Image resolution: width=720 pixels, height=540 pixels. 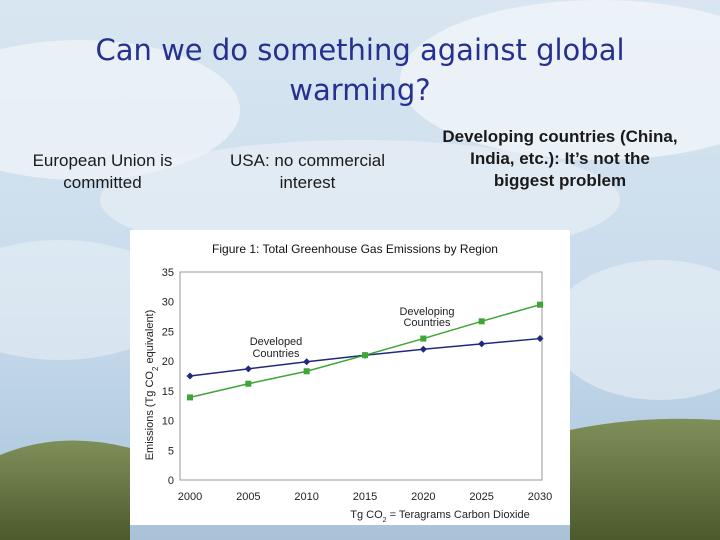 What do you see at coordinates (481, 497) in the screenshot?
I see `x-tick-label: 2025` at bounding box center [481, 497].